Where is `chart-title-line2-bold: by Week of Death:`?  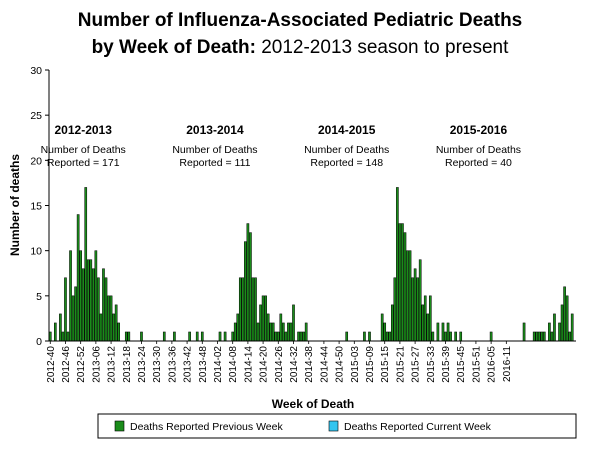 chart-title-line2-bold: by Week of Death: is located at coordinates (174, 47).